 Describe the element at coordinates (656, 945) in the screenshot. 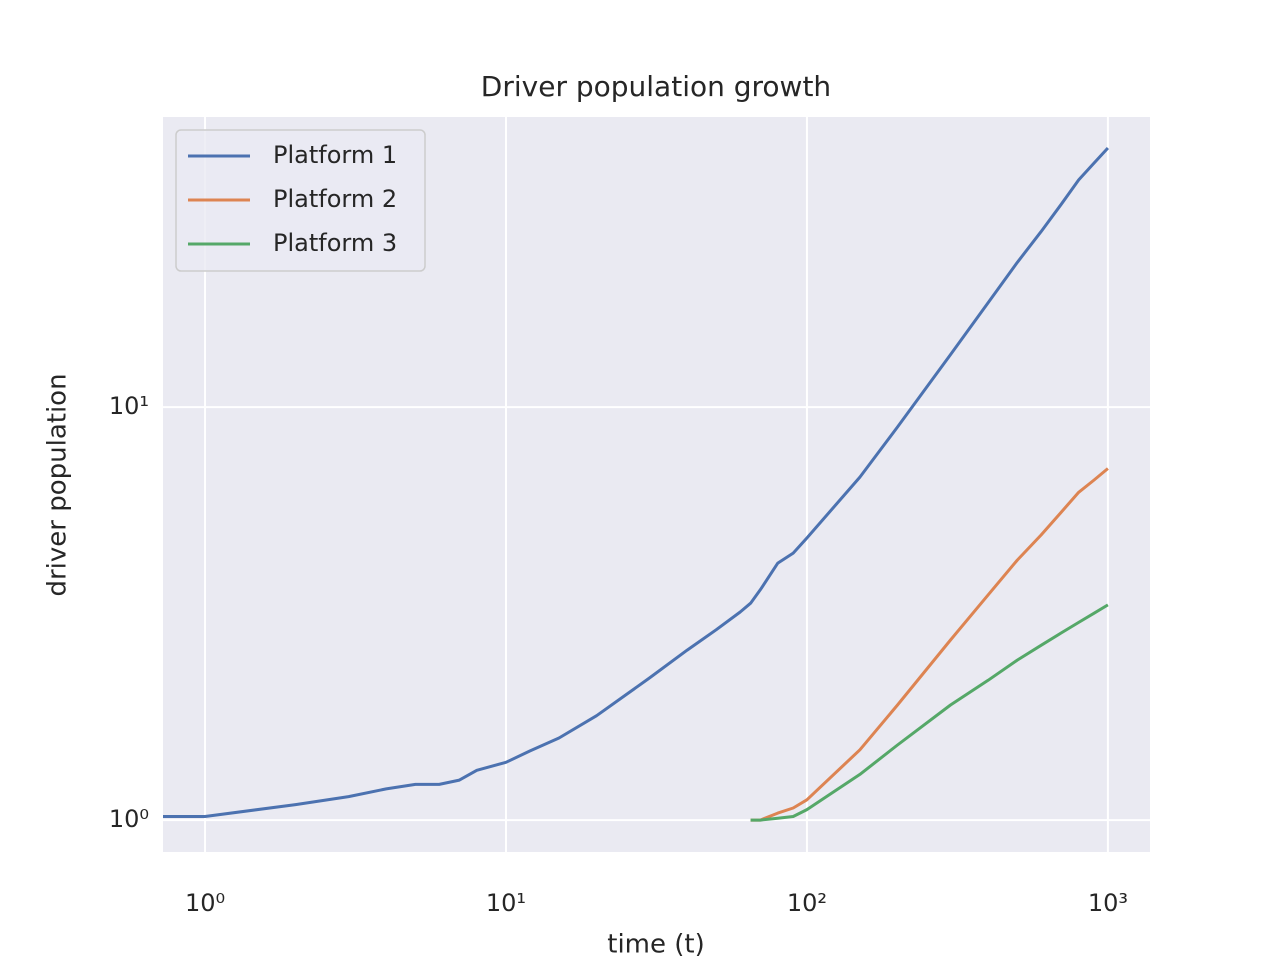

I see `x-axis-label: time (t)` at that location.